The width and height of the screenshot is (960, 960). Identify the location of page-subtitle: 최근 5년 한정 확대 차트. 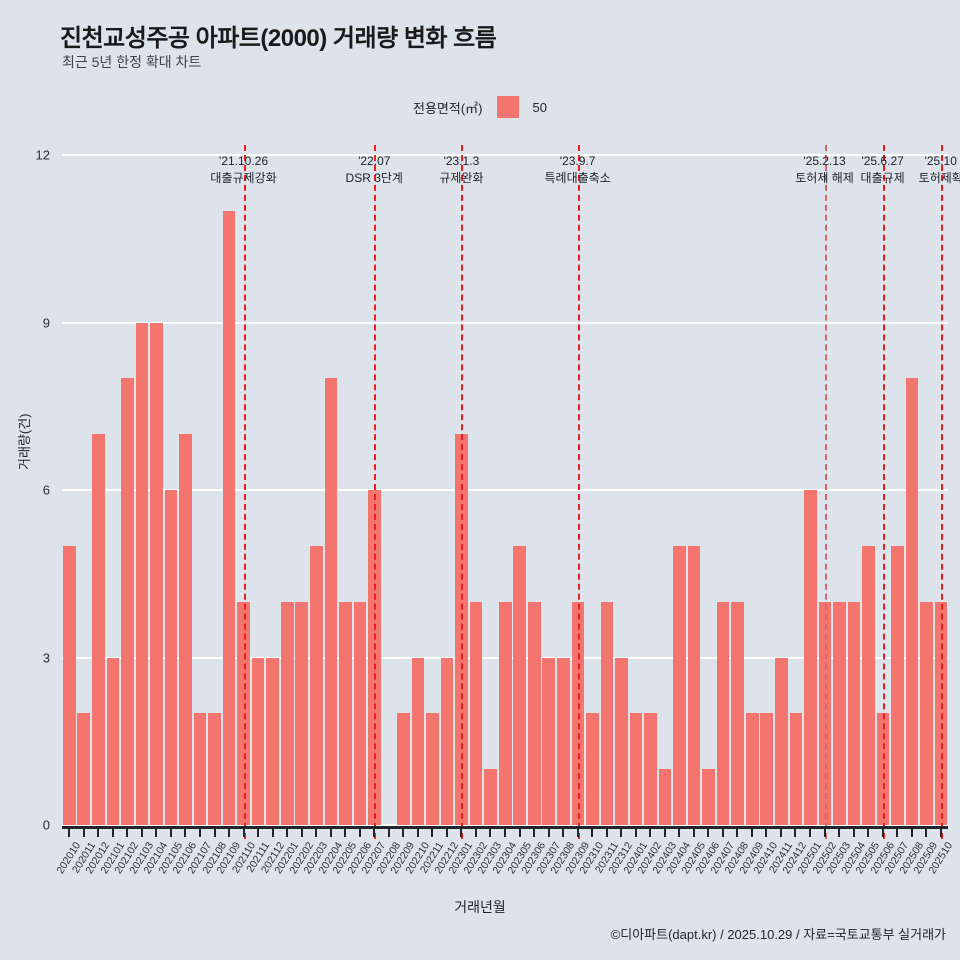
(132, 62).